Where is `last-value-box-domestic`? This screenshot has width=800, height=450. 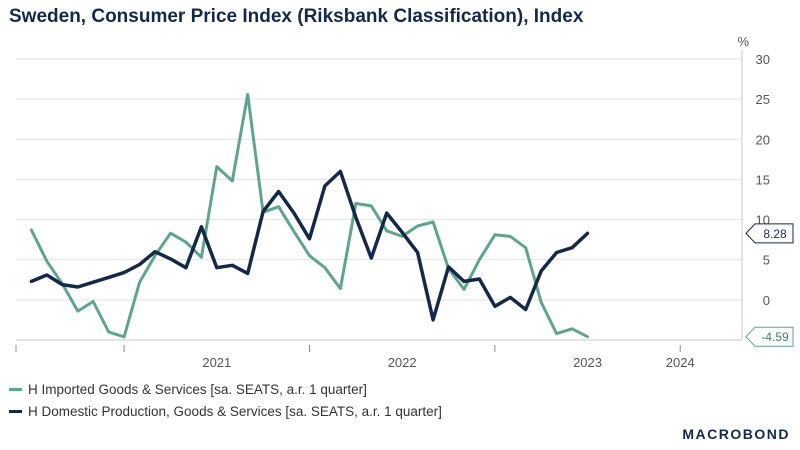
last-value-box-domestic is located at coordinates (769, 233).